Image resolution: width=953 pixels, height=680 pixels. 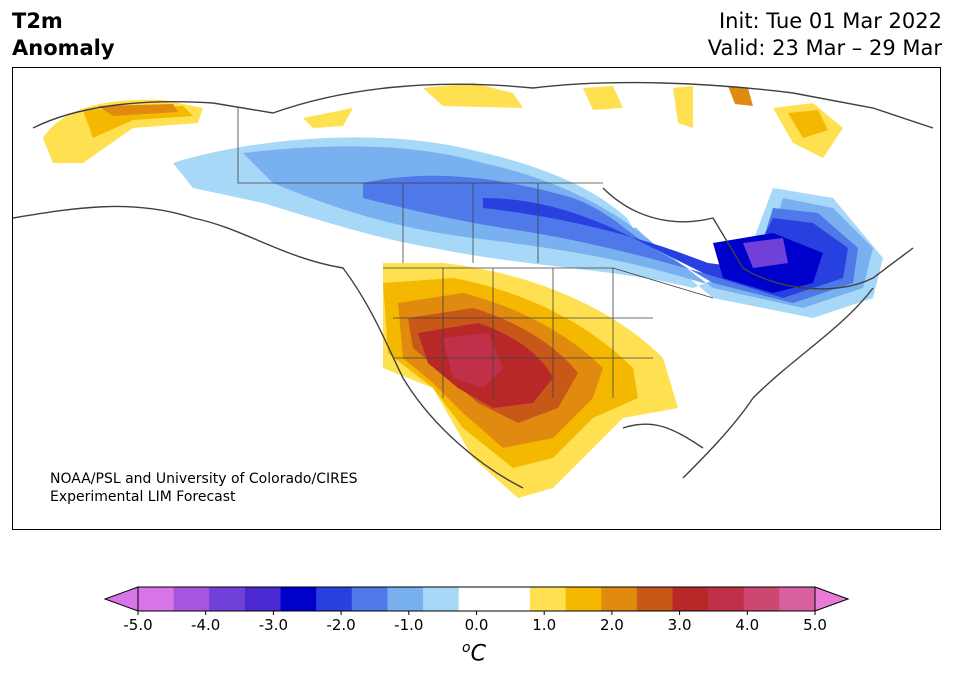 I want to click on colorbar: -5.0 -4.0 -3.0 -2.0 -1.0 0.0 1.0 2.0 3.0 4.0 5.0, so click(x=476, y=610).